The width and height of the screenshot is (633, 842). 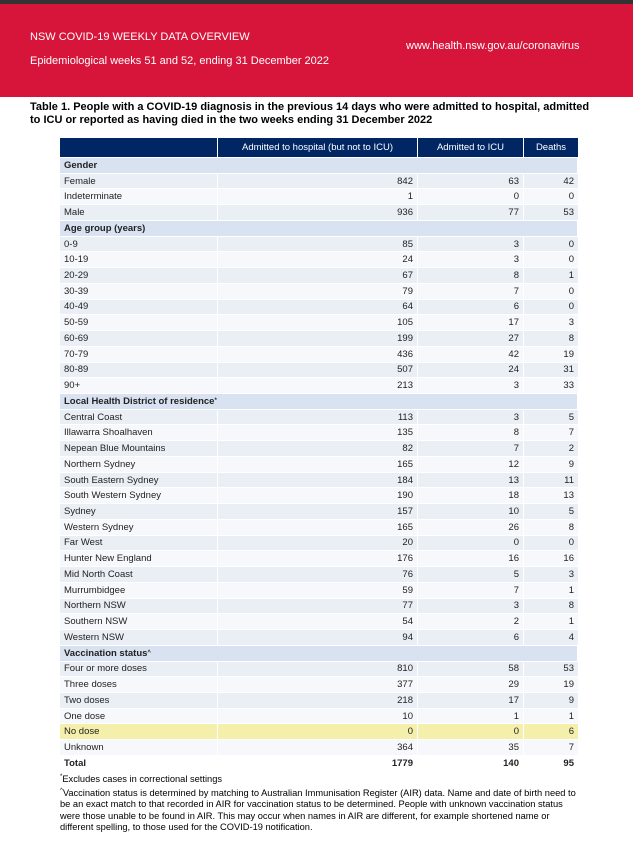 I want to click on row-label: Hunter New England, so click(x=139, y=559).